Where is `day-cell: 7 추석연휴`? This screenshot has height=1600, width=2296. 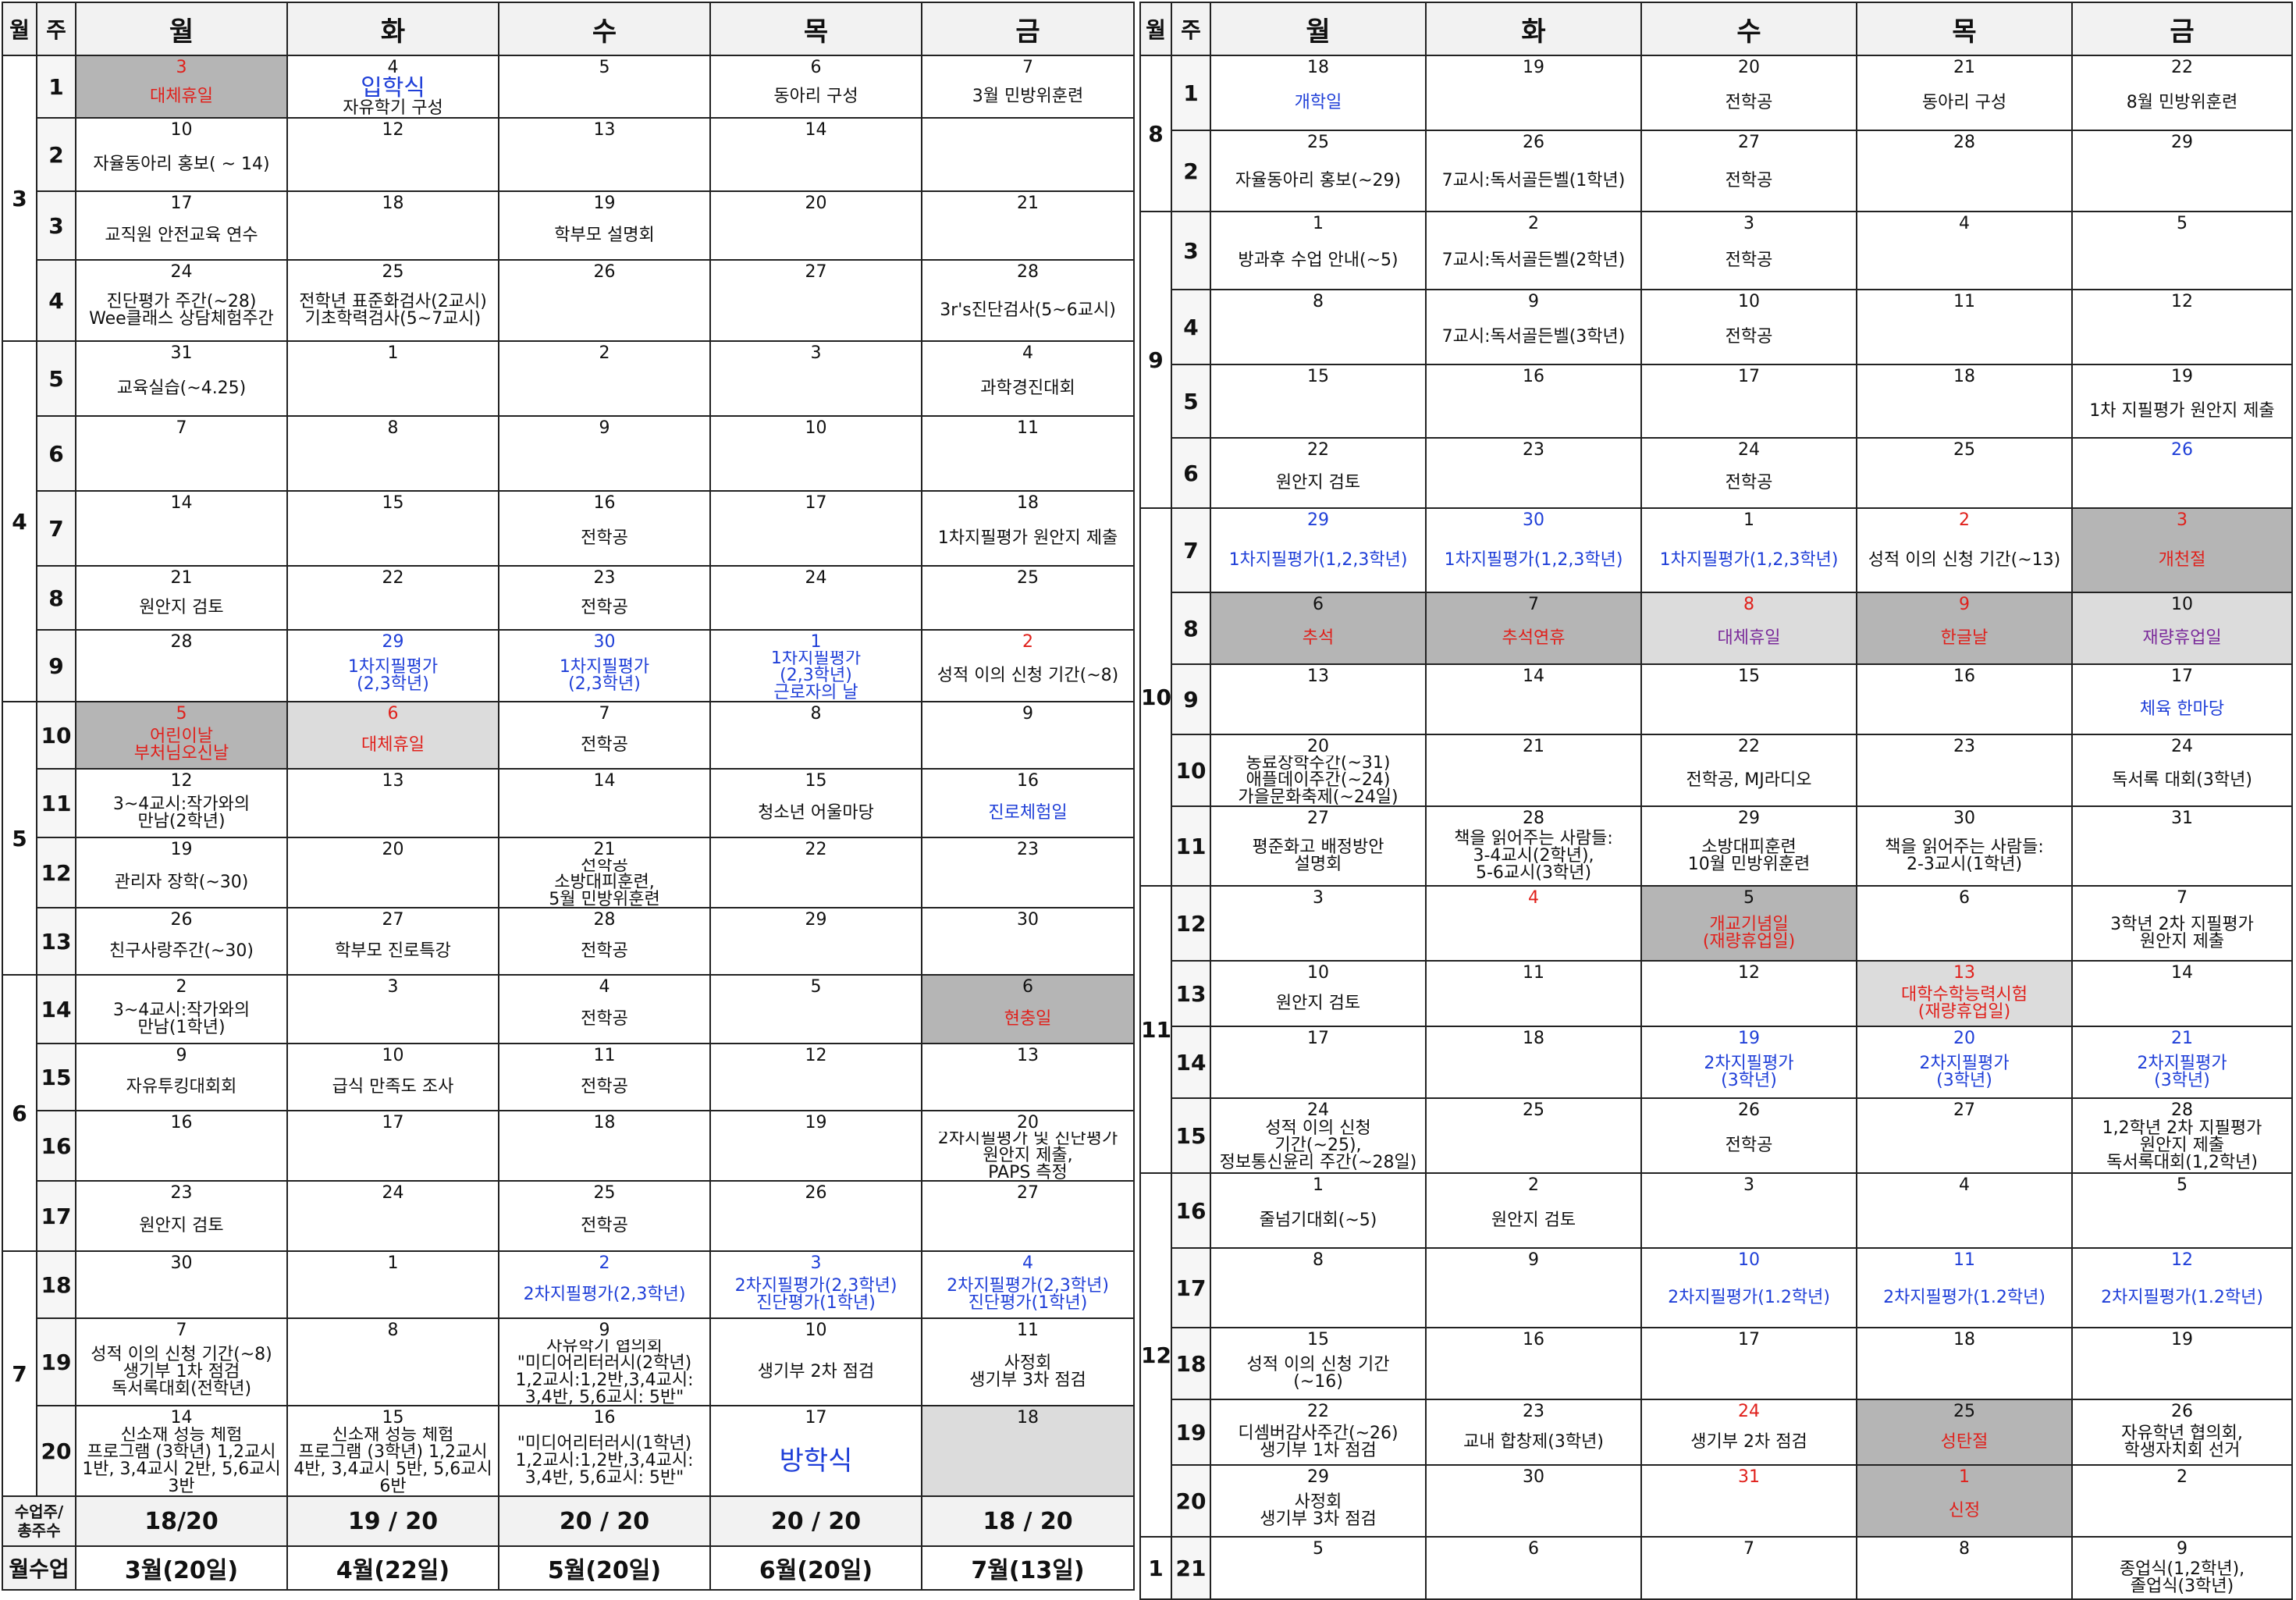
day-cell: 7 추석연휴 is located at coordinates (1534, 628).